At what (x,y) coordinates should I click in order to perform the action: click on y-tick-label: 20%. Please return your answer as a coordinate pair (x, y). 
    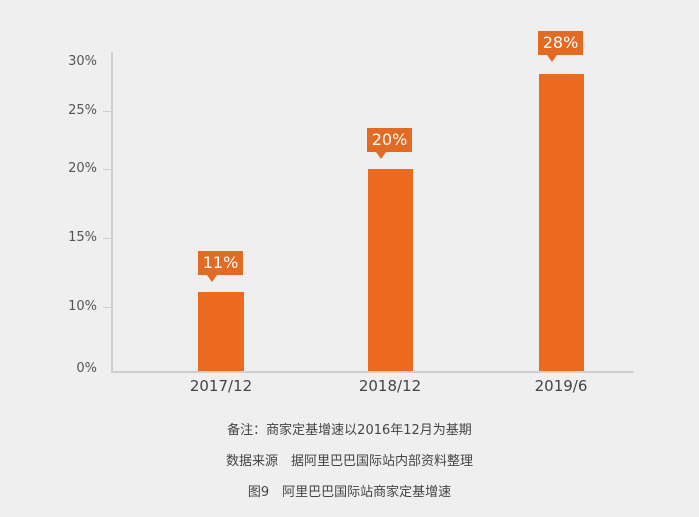
    Looking at the image, I should click on (82, 168).